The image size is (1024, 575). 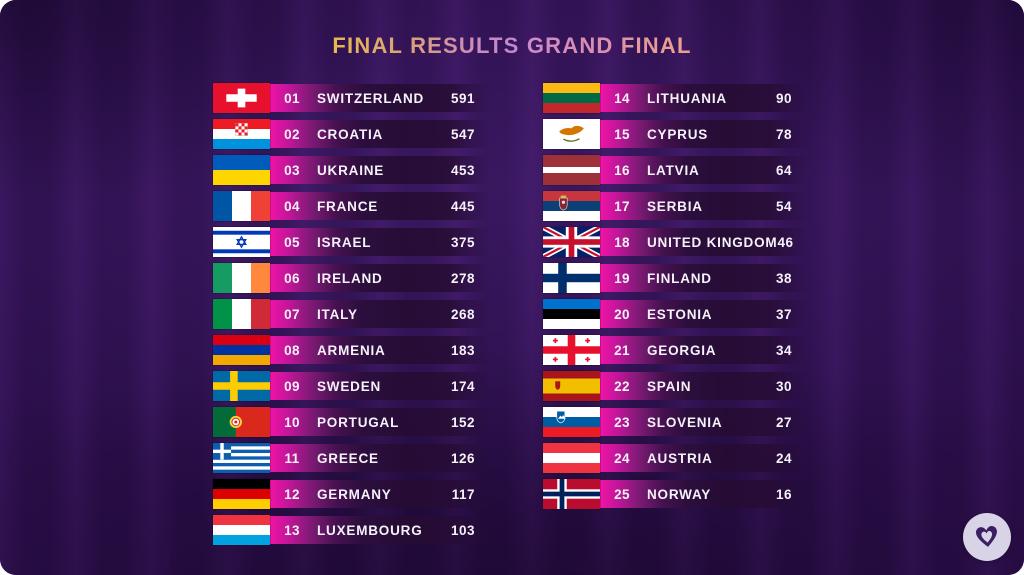 I want to click on result-row-austria: 24 AUSTRIA 24, so click(x=675, y=458).